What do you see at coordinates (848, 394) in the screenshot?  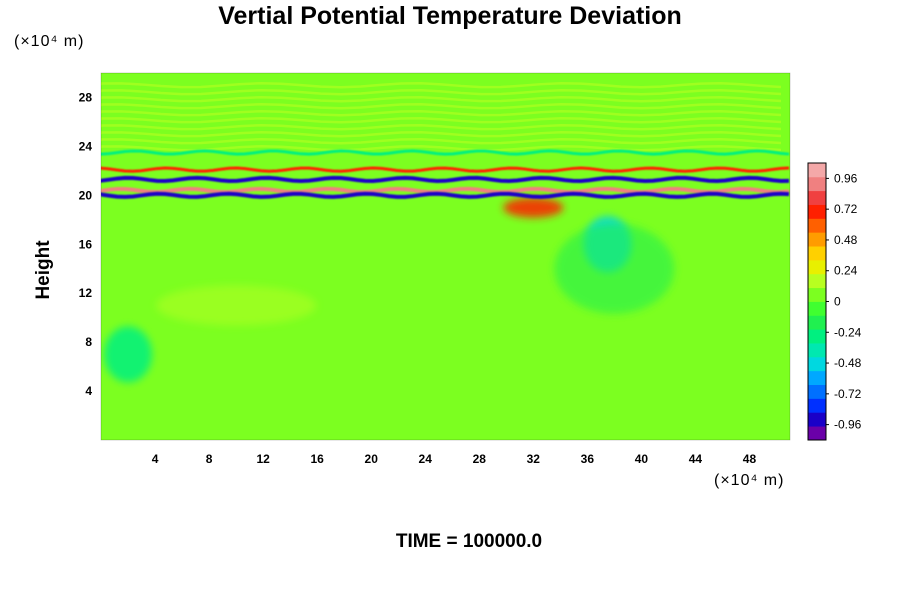 I see `colorbar-tick-label: -0.72` at bounding box center [848, 394].